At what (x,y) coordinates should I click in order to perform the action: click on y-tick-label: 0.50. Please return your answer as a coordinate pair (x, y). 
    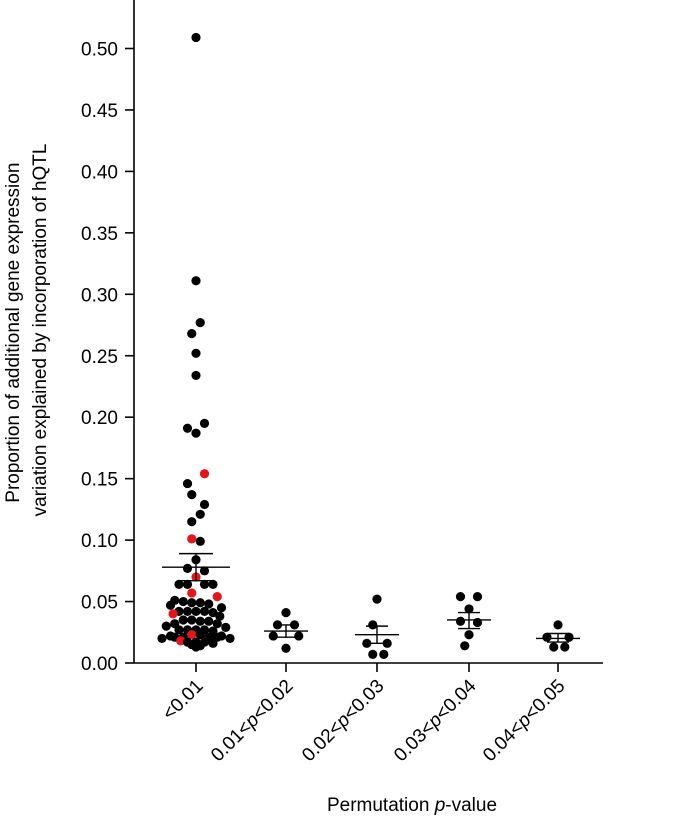
    Looking at the image, I should click on (99, 50).